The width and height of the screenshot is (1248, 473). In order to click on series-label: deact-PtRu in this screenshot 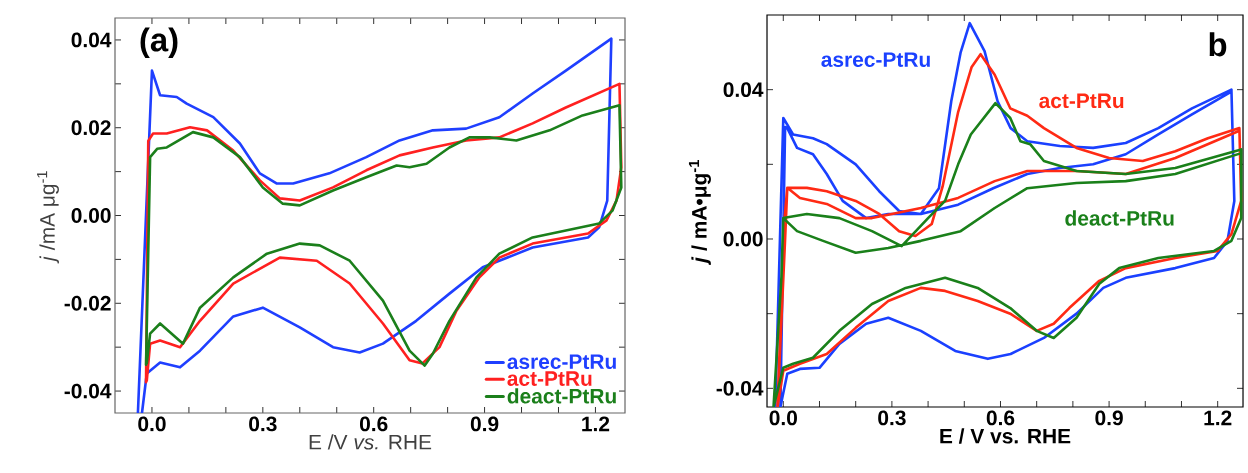, I will do `click(1119, 218)`.